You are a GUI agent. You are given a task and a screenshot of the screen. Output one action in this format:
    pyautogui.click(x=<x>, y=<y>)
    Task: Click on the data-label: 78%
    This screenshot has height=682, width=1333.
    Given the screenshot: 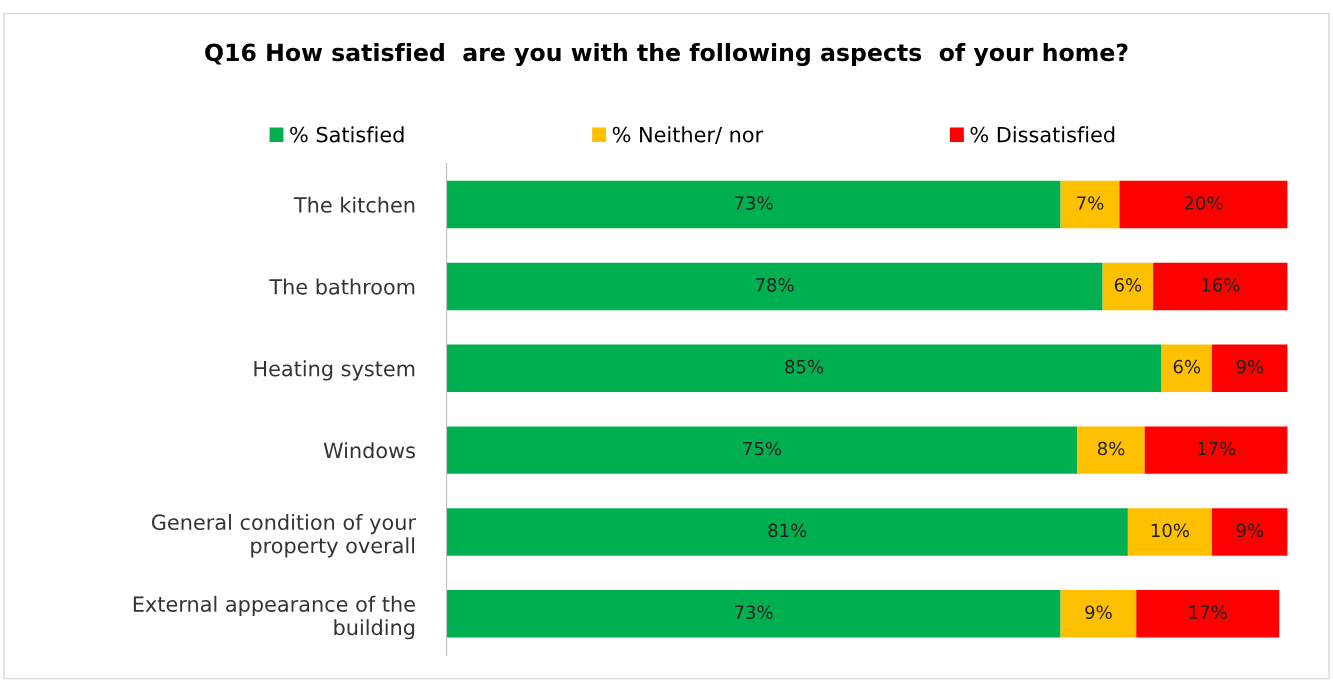 What is the action you would take?
    pyautogui.click(x=775, y=285)
    